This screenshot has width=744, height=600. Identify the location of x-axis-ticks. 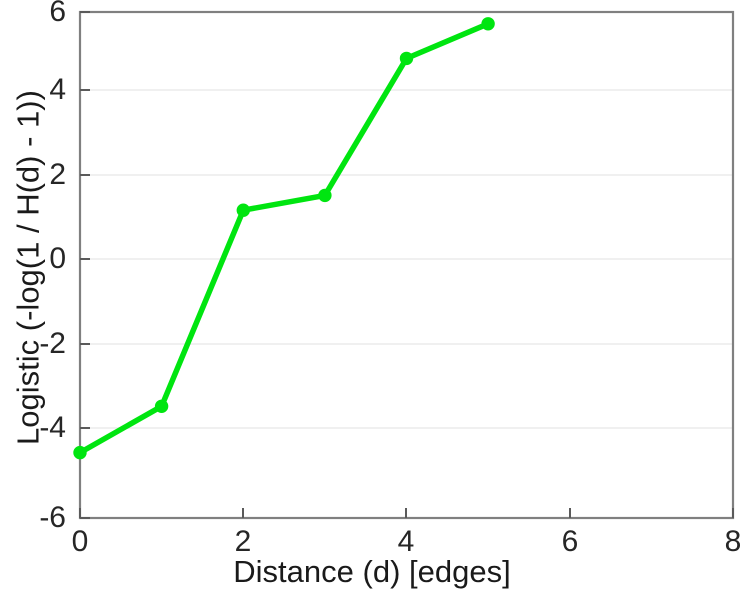
(406, 513).